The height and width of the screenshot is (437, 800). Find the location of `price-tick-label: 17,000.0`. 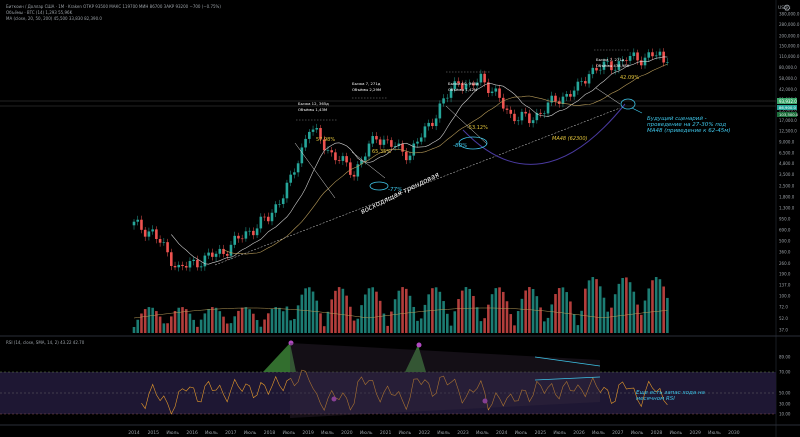

price-tick-label: 17,000.0 is located at coordinates (788, 120).